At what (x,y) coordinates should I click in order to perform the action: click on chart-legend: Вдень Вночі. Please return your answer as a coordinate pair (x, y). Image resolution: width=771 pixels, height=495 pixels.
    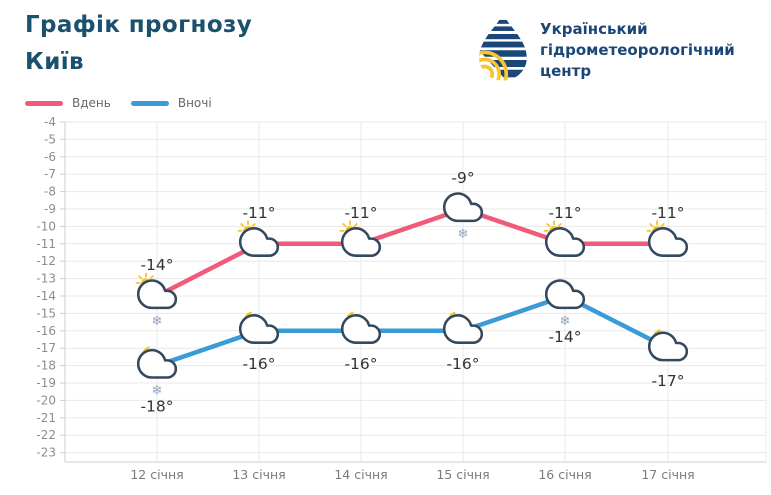
    Looking at the image, I should click on (118, 103).